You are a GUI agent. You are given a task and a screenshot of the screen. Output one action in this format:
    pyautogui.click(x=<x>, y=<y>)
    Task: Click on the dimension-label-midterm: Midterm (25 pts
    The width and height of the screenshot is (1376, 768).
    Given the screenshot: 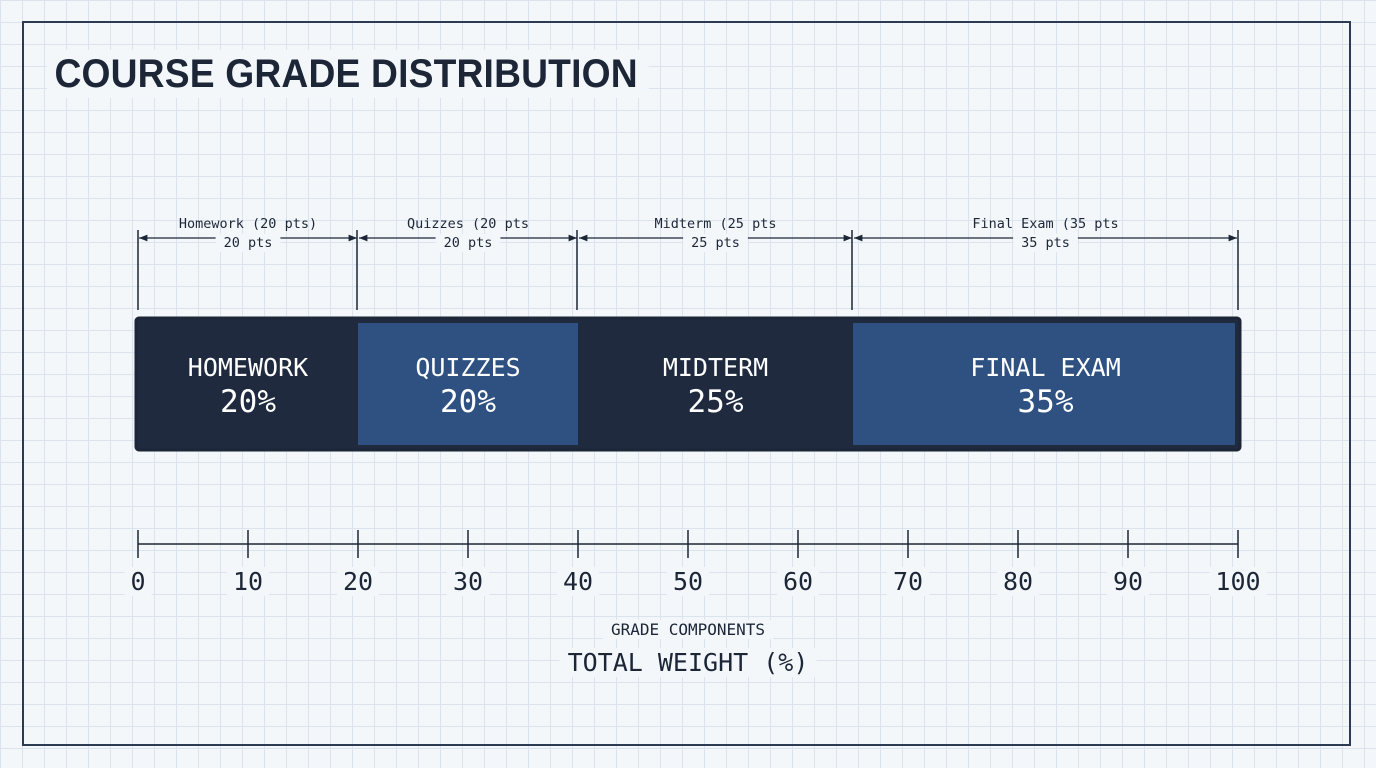 What is the action you would take?
    pyautogui.click(x=716, y=224)
    